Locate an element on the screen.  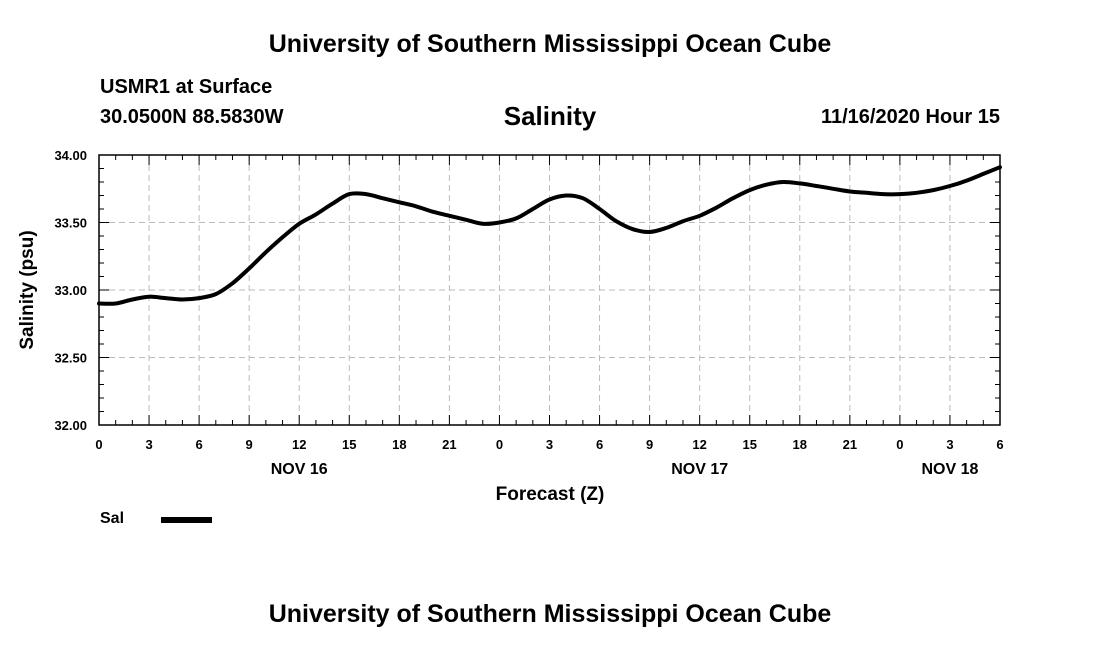
date-labels: NOV 16 NOV 17 NOV 18 is located at coordinates (625, 469).